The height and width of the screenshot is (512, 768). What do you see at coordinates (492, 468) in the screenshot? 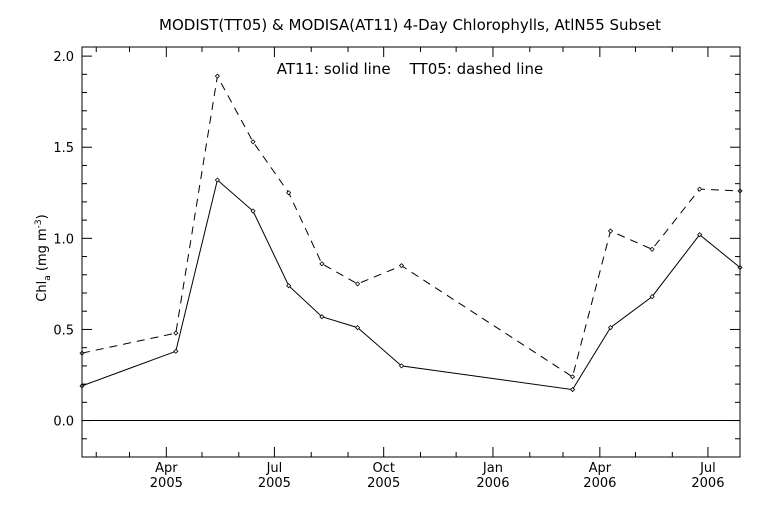
I see `x-tick-month-label: Jan` at bounding box center [492, 468].